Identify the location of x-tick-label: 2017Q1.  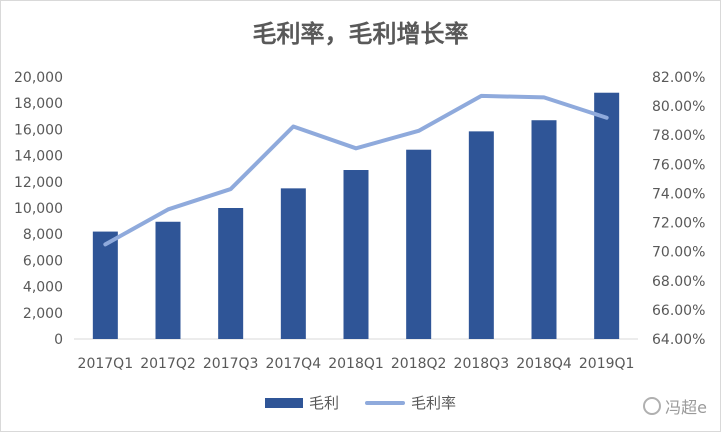
(106, 364).